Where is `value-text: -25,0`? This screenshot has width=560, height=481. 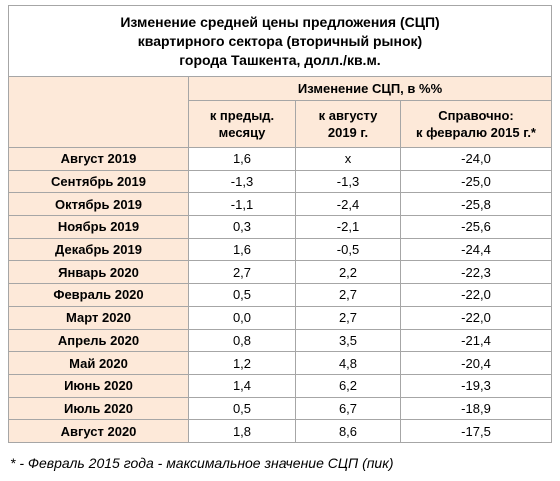
value-text: -25,0 is located at coordinates (476, 182).